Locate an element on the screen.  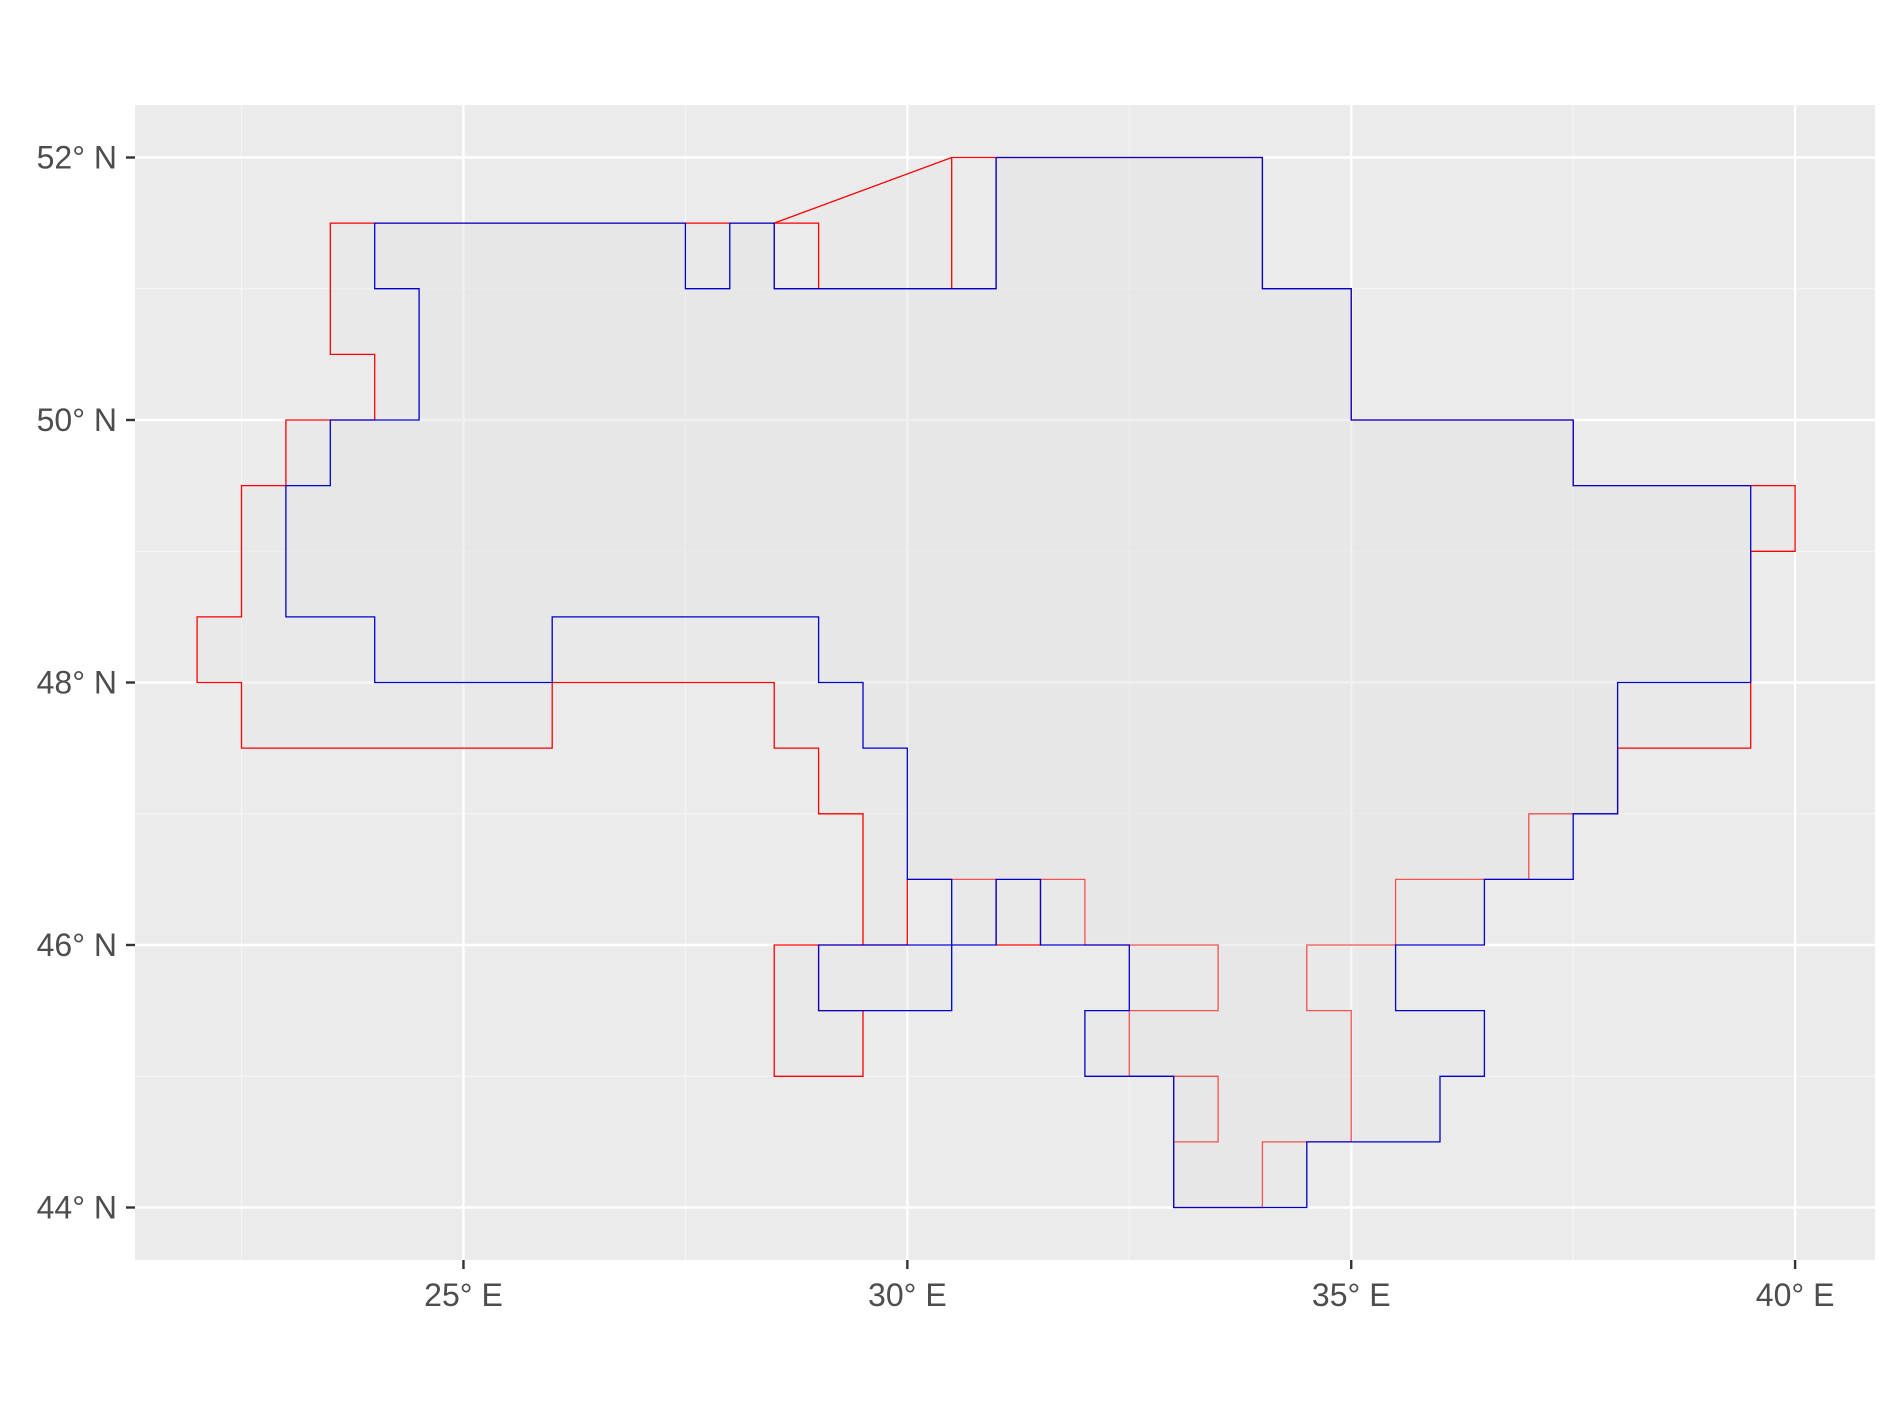
y-tick-label-46: 46° N is located at coordinates (77, 945).